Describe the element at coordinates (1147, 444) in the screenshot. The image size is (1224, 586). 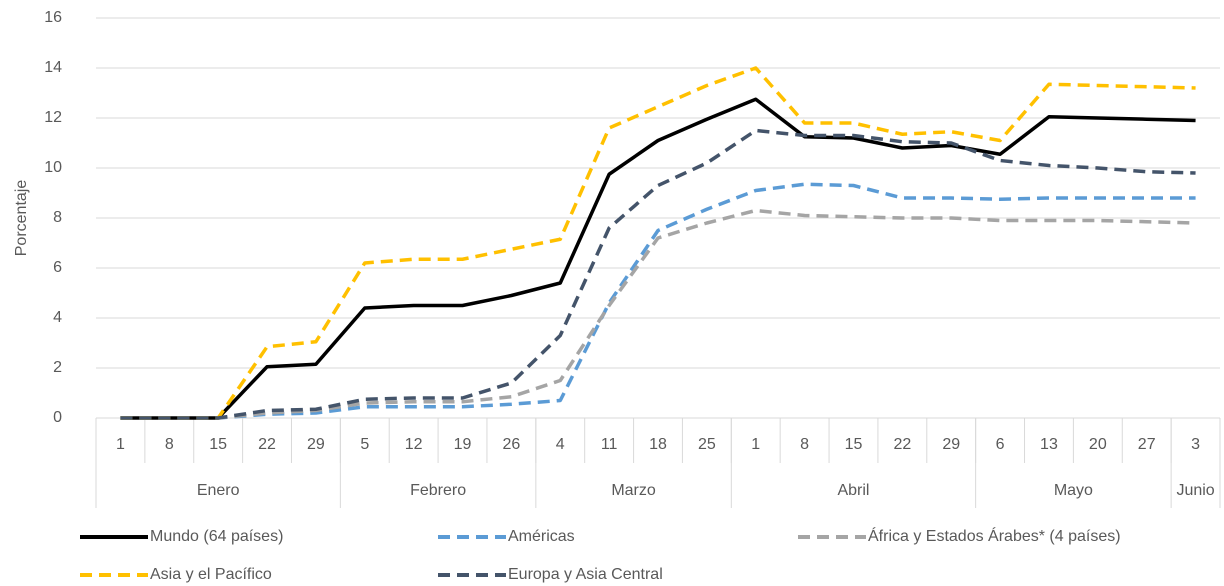
I see `x-tick-label: 27` at that location.